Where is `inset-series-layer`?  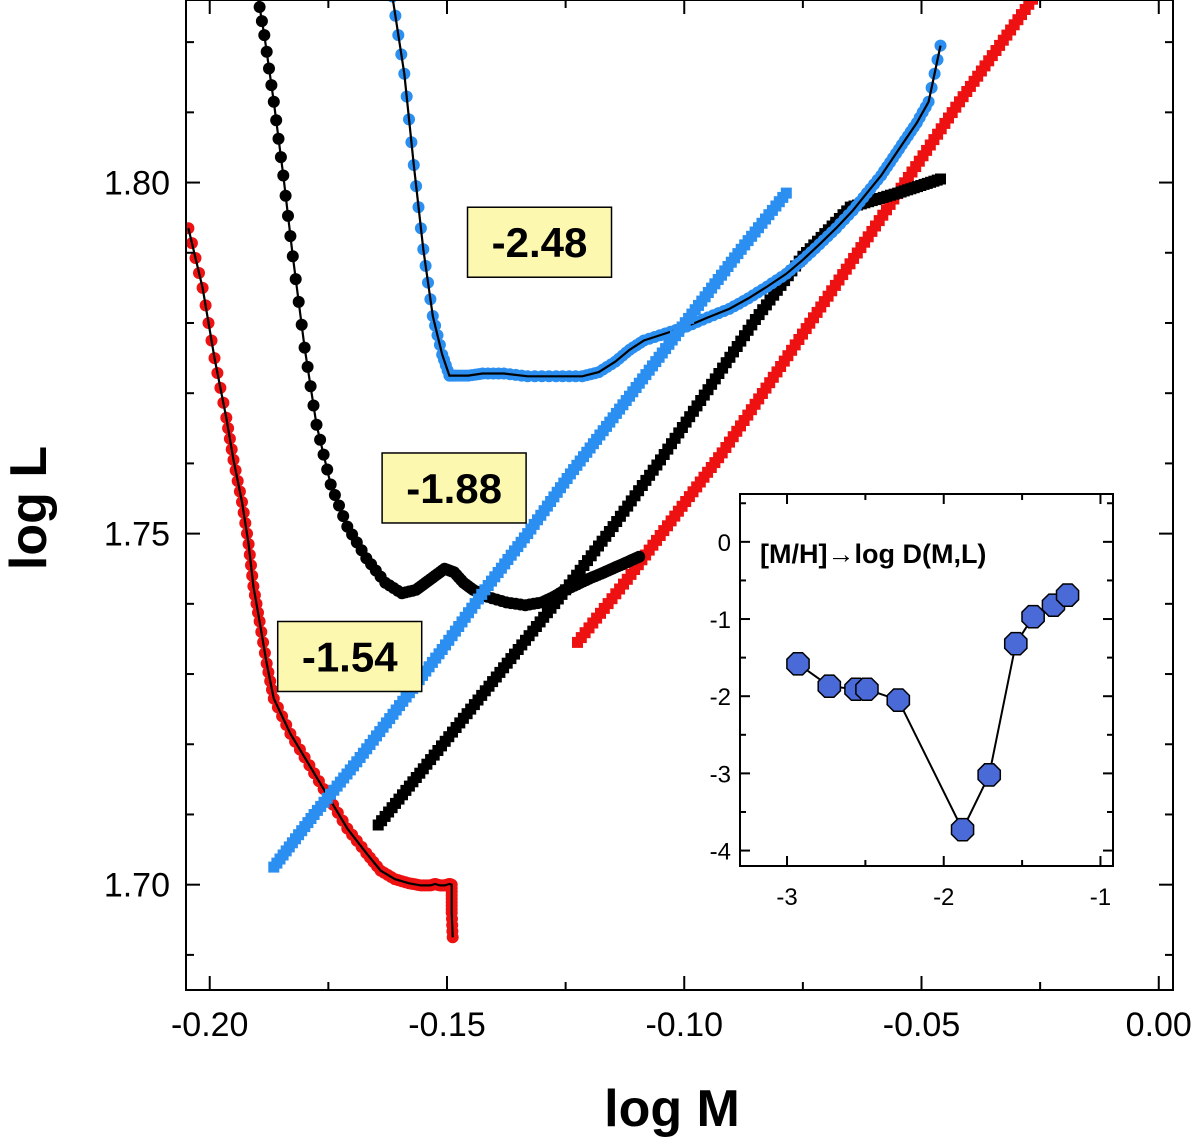 inset-series-layer is located at coordinates (933, 712).